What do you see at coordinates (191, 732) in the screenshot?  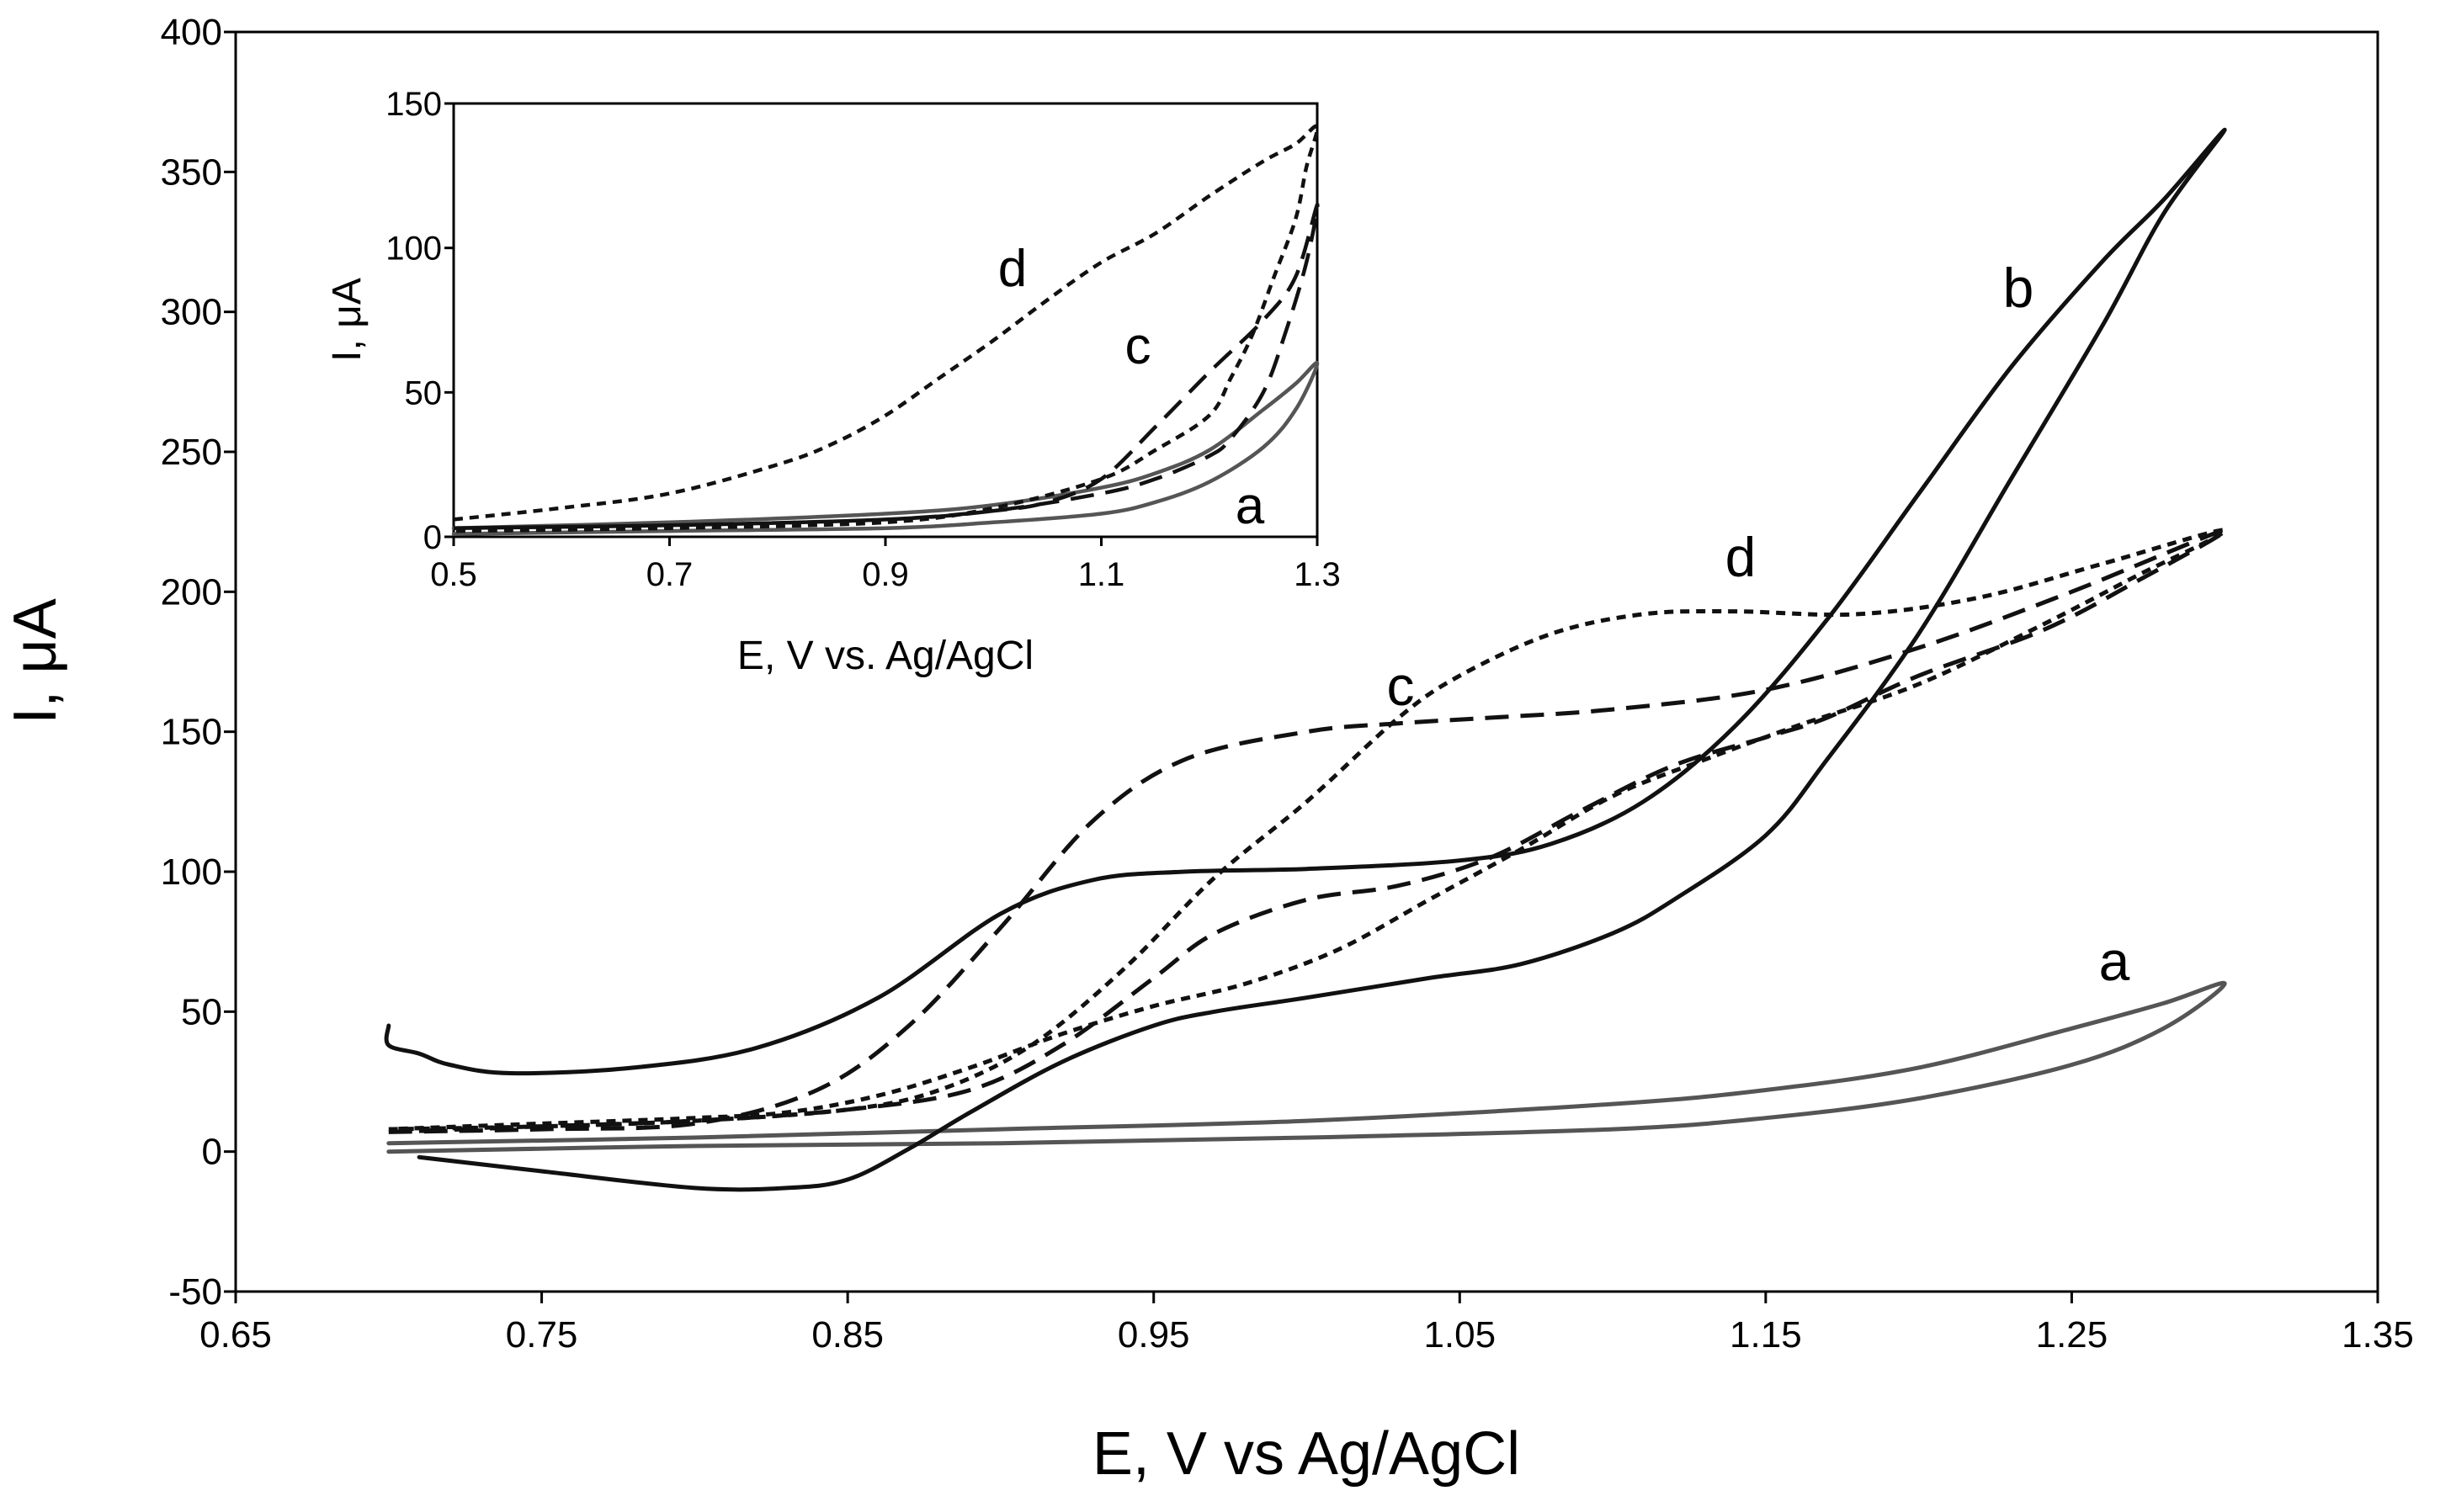 I see `main-y-tick-label: 150` at bounding box center [191, 732].